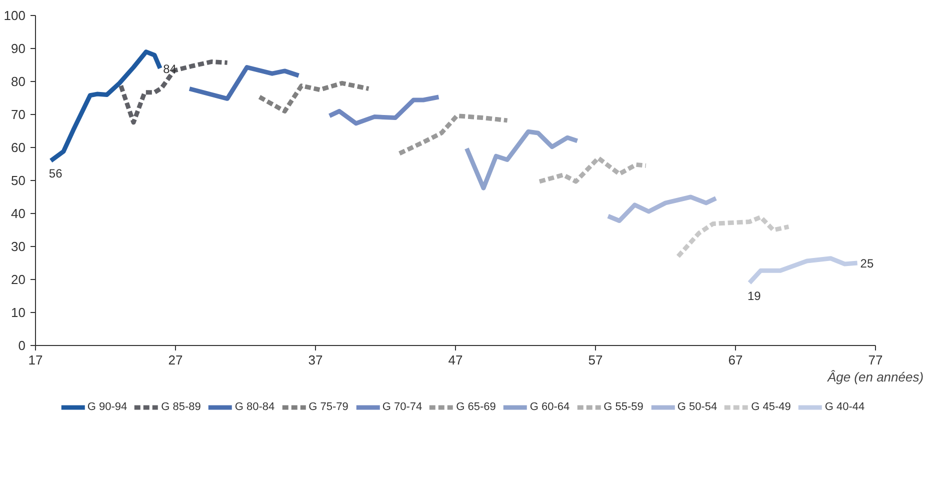 This screenshot has height=488, width=943. What do you see at coordinates (18, 180) in the screenshot?
I see `y-tick-label: 50` at bounding box center [18, 180].